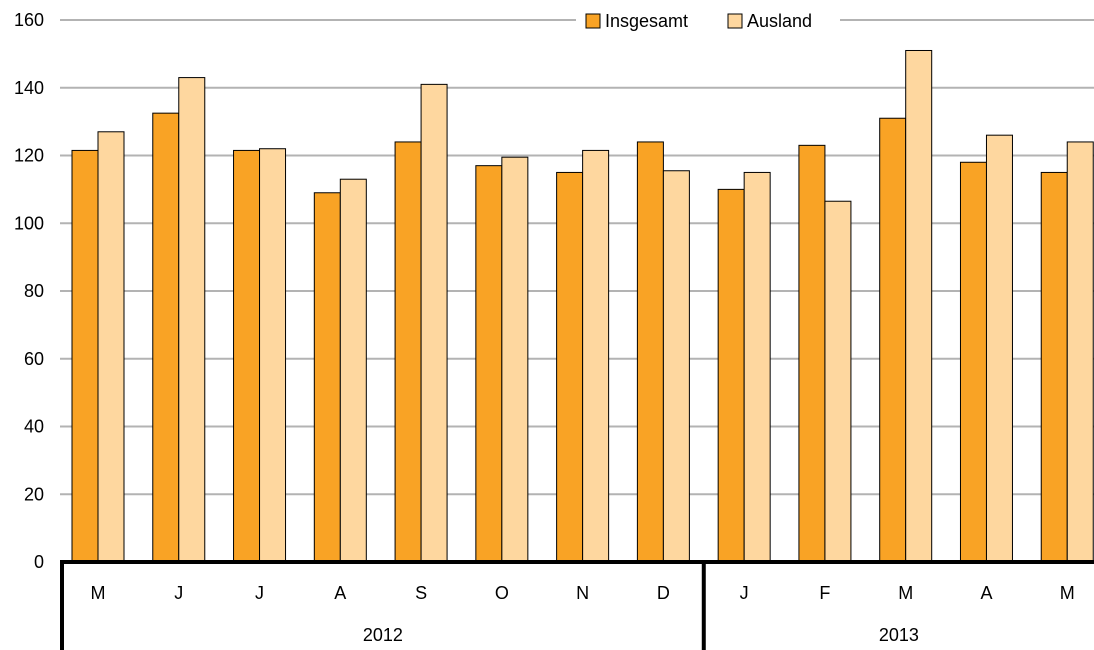  Describe the element at coordinates (29, 223) in the screenshot. I see `y-tick-label: 100` at that location.